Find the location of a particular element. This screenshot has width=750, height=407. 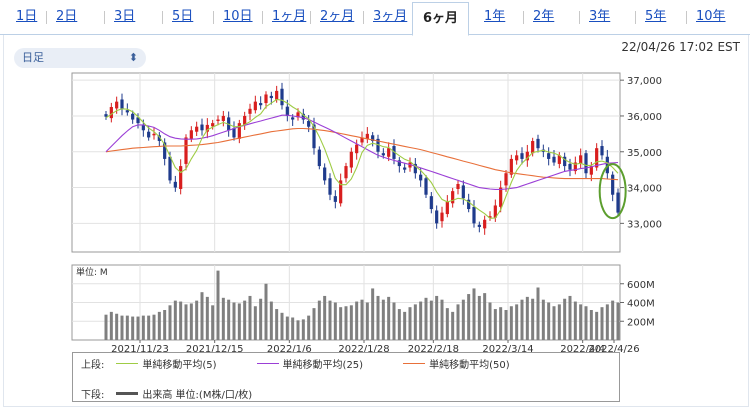

tab-3: 3日 is located at coordinates (124, 17).